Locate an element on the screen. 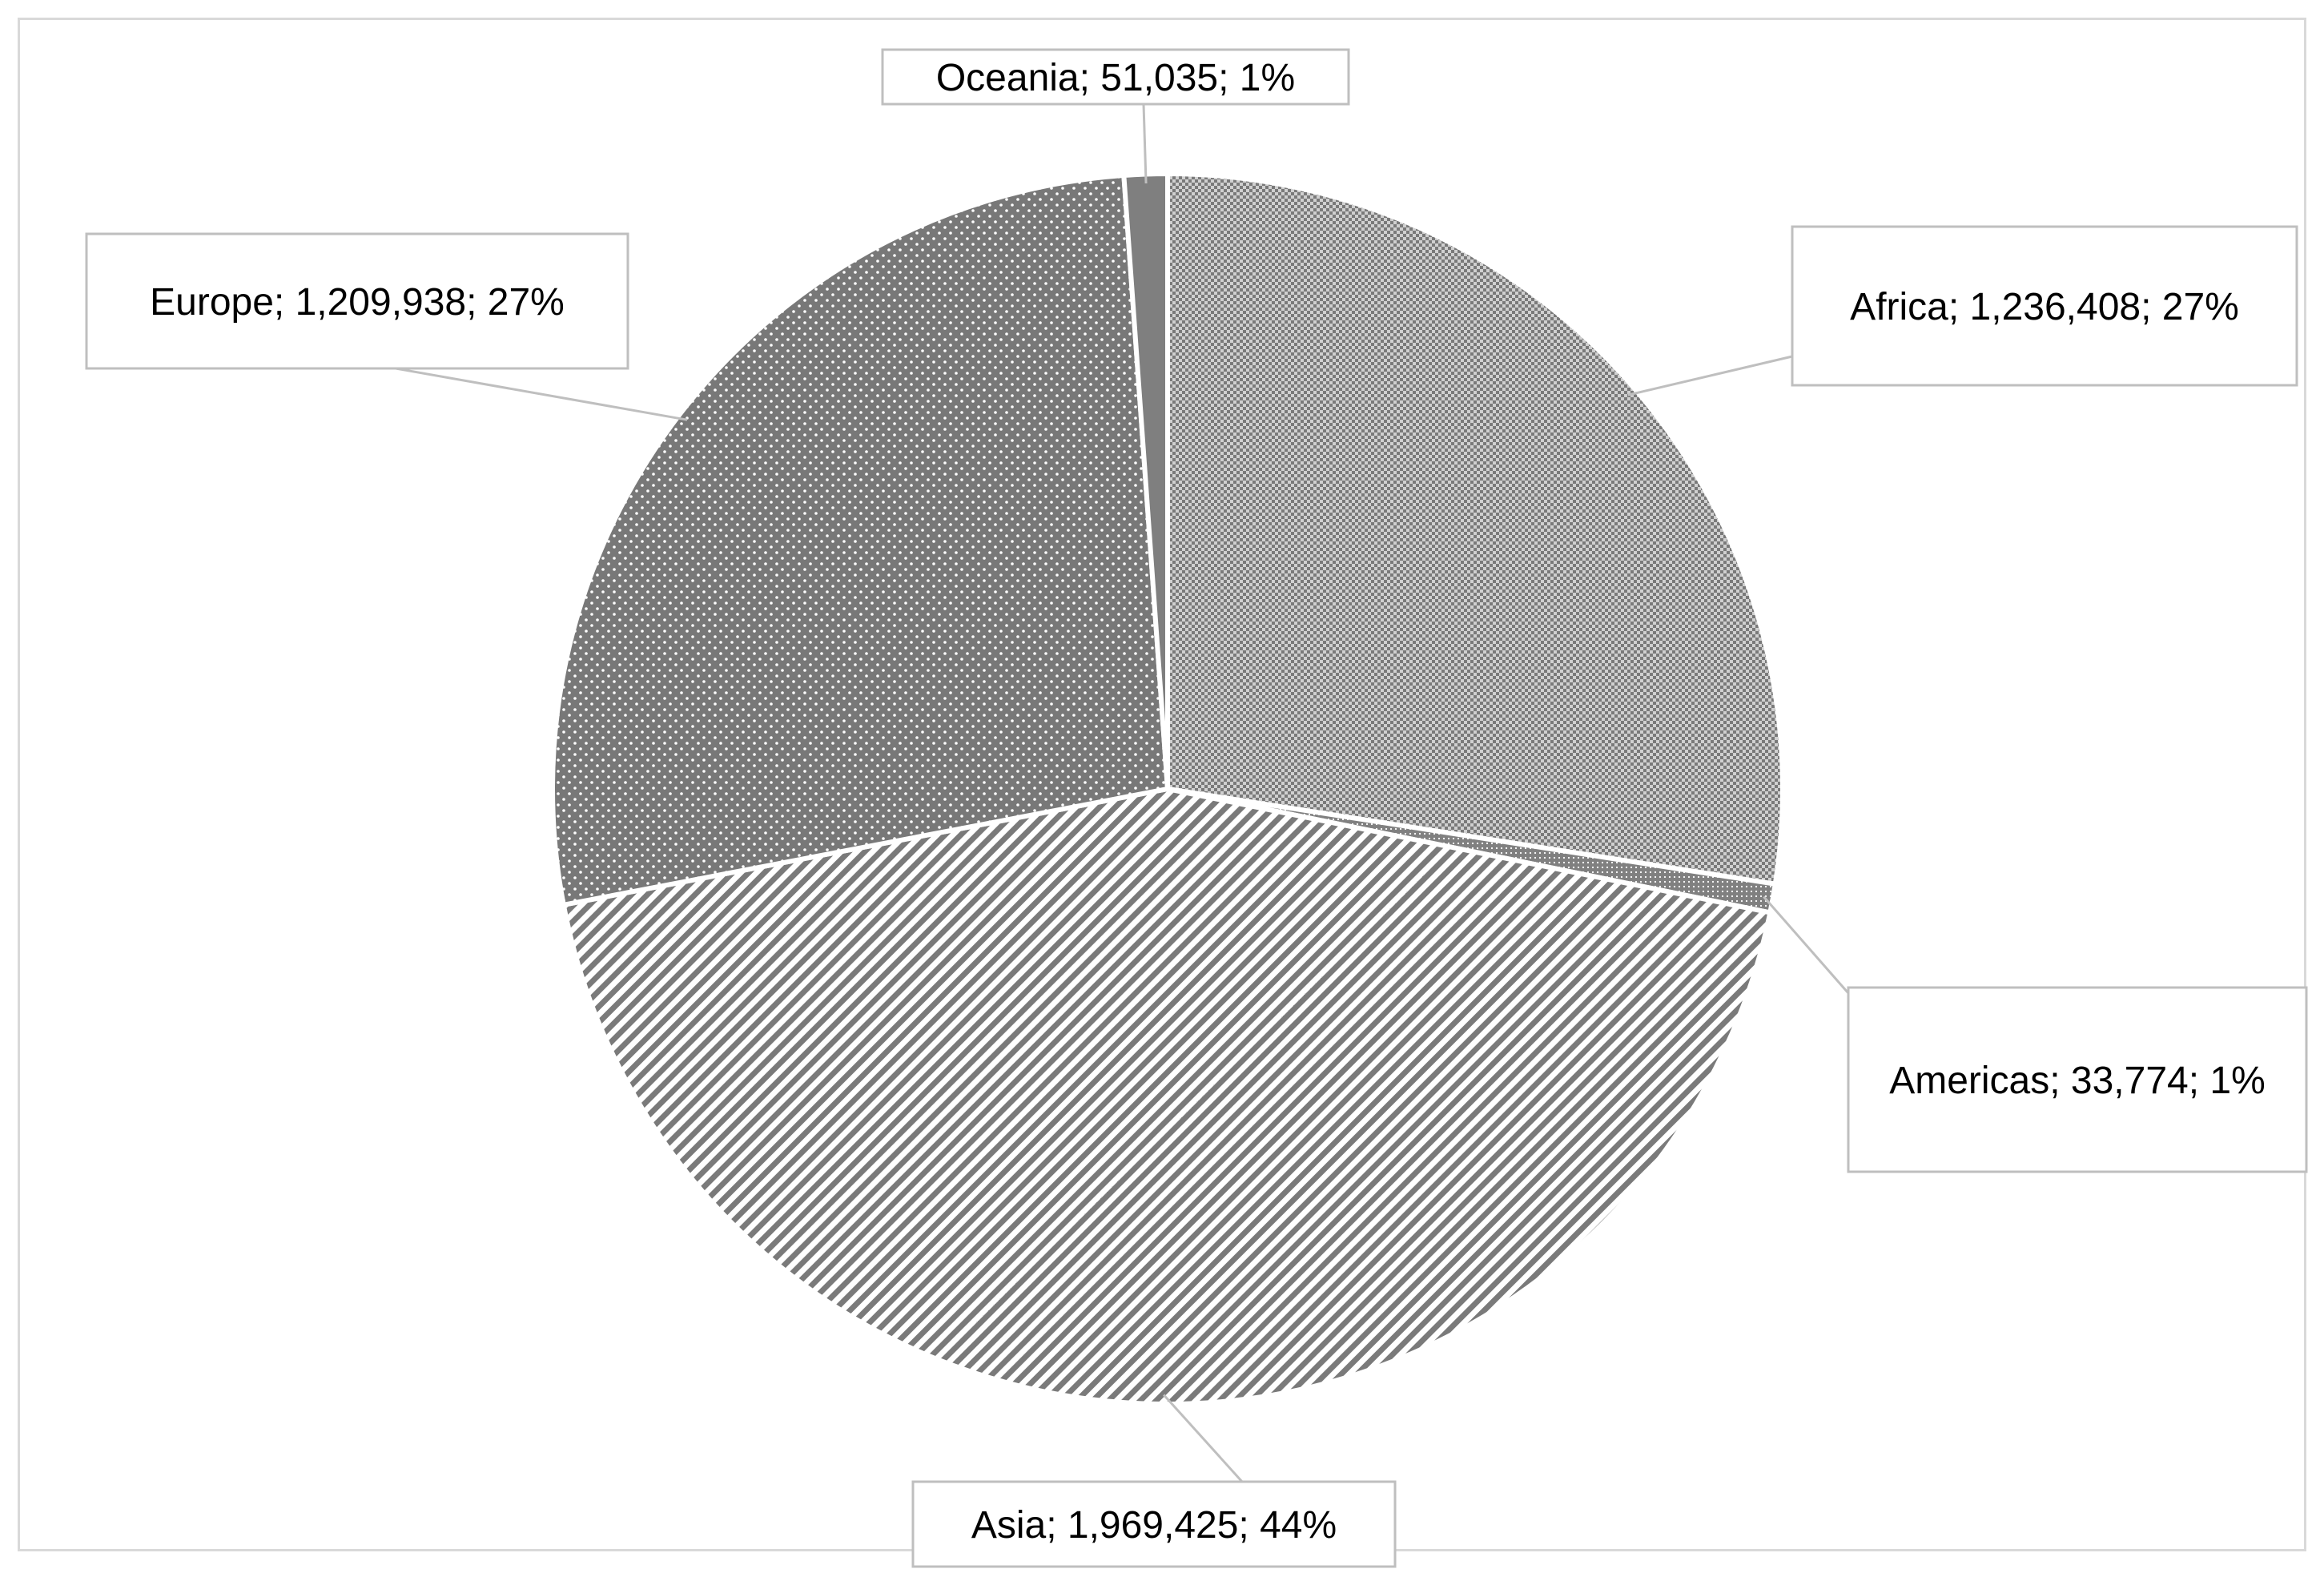  data-label-box-americas is located at coordinates (2077, 1079).